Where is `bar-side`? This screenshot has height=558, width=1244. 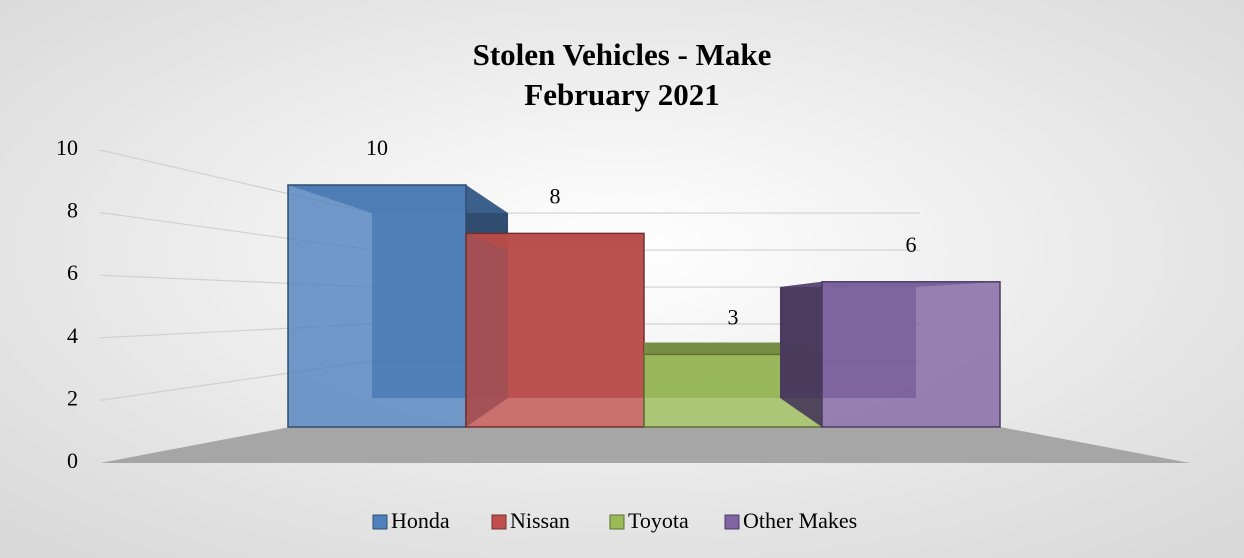
bar-side is located at coordinates (800, 354).